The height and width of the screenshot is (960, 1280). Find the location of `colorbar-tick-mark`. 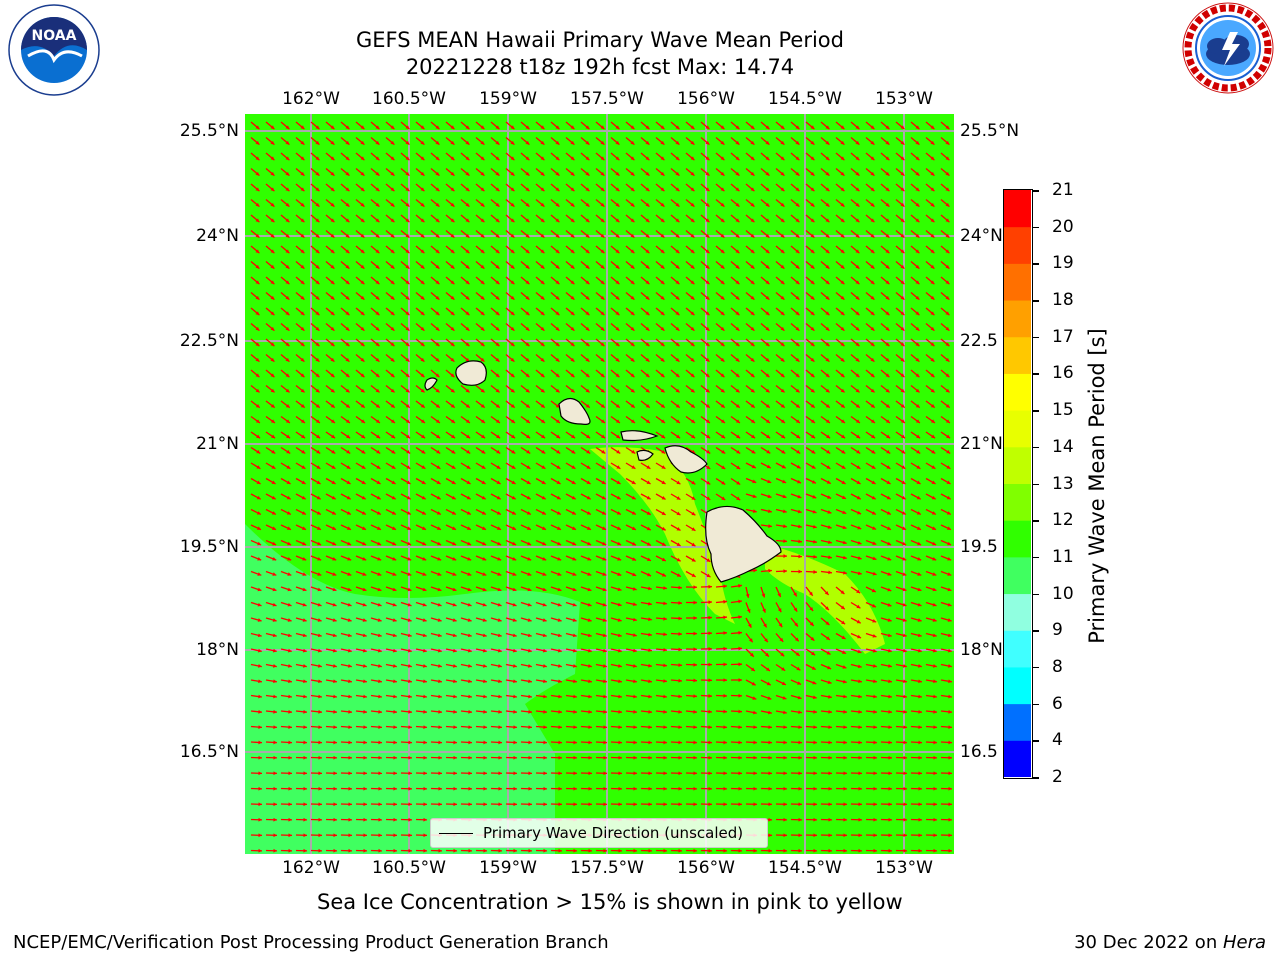

colorbar-tick-mark is located at coordinates (1036, 191).